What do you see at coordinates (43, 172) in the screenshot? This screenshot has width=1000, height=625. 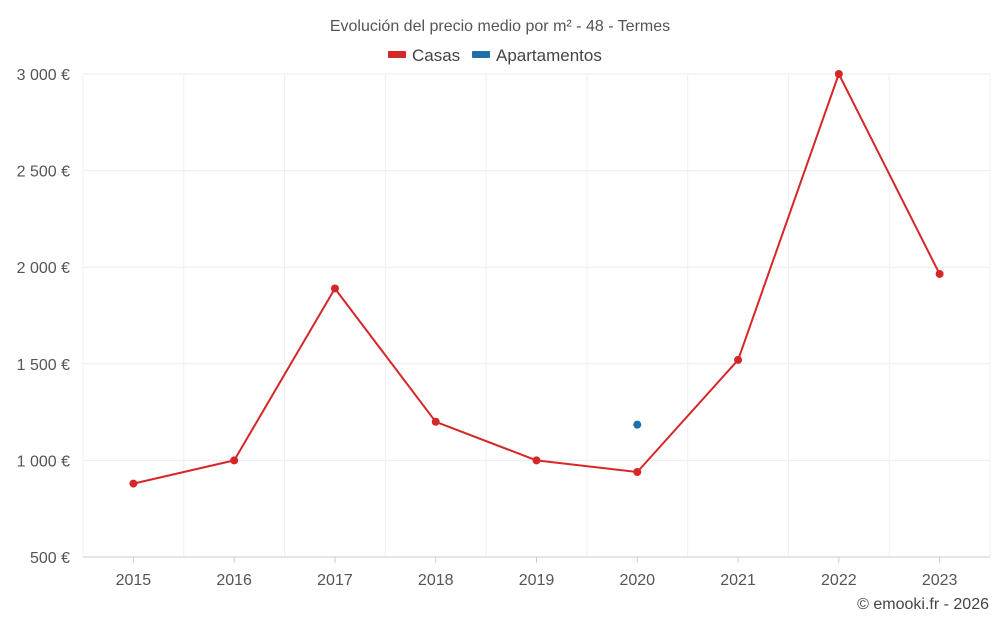 I see `y-tick-label: 2 500 €` at bounding box center [43, 172].